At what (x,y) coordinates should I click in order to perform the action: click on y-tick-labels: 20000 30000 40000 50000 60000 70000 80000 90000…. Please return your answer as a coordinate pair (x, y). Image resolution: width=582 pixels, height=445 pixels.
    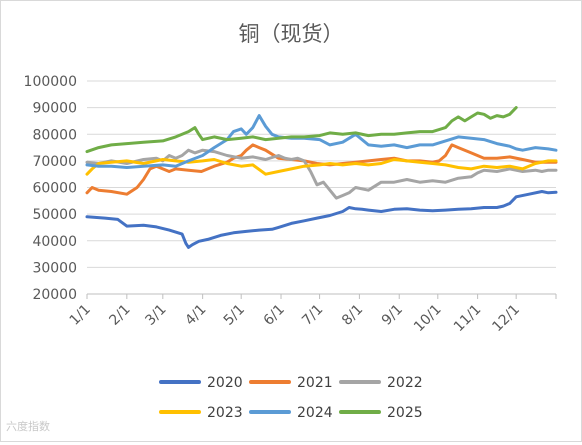
    Looking at the image, I should click on (50, 188).